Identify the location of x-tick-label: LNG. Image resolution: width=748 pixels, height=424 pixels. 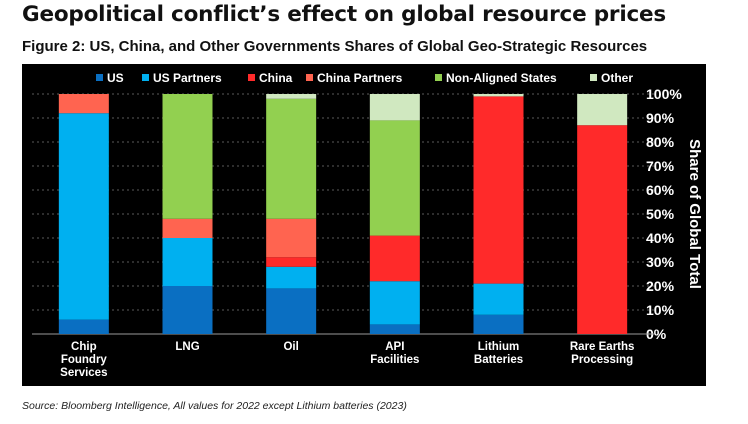
(187, 347).